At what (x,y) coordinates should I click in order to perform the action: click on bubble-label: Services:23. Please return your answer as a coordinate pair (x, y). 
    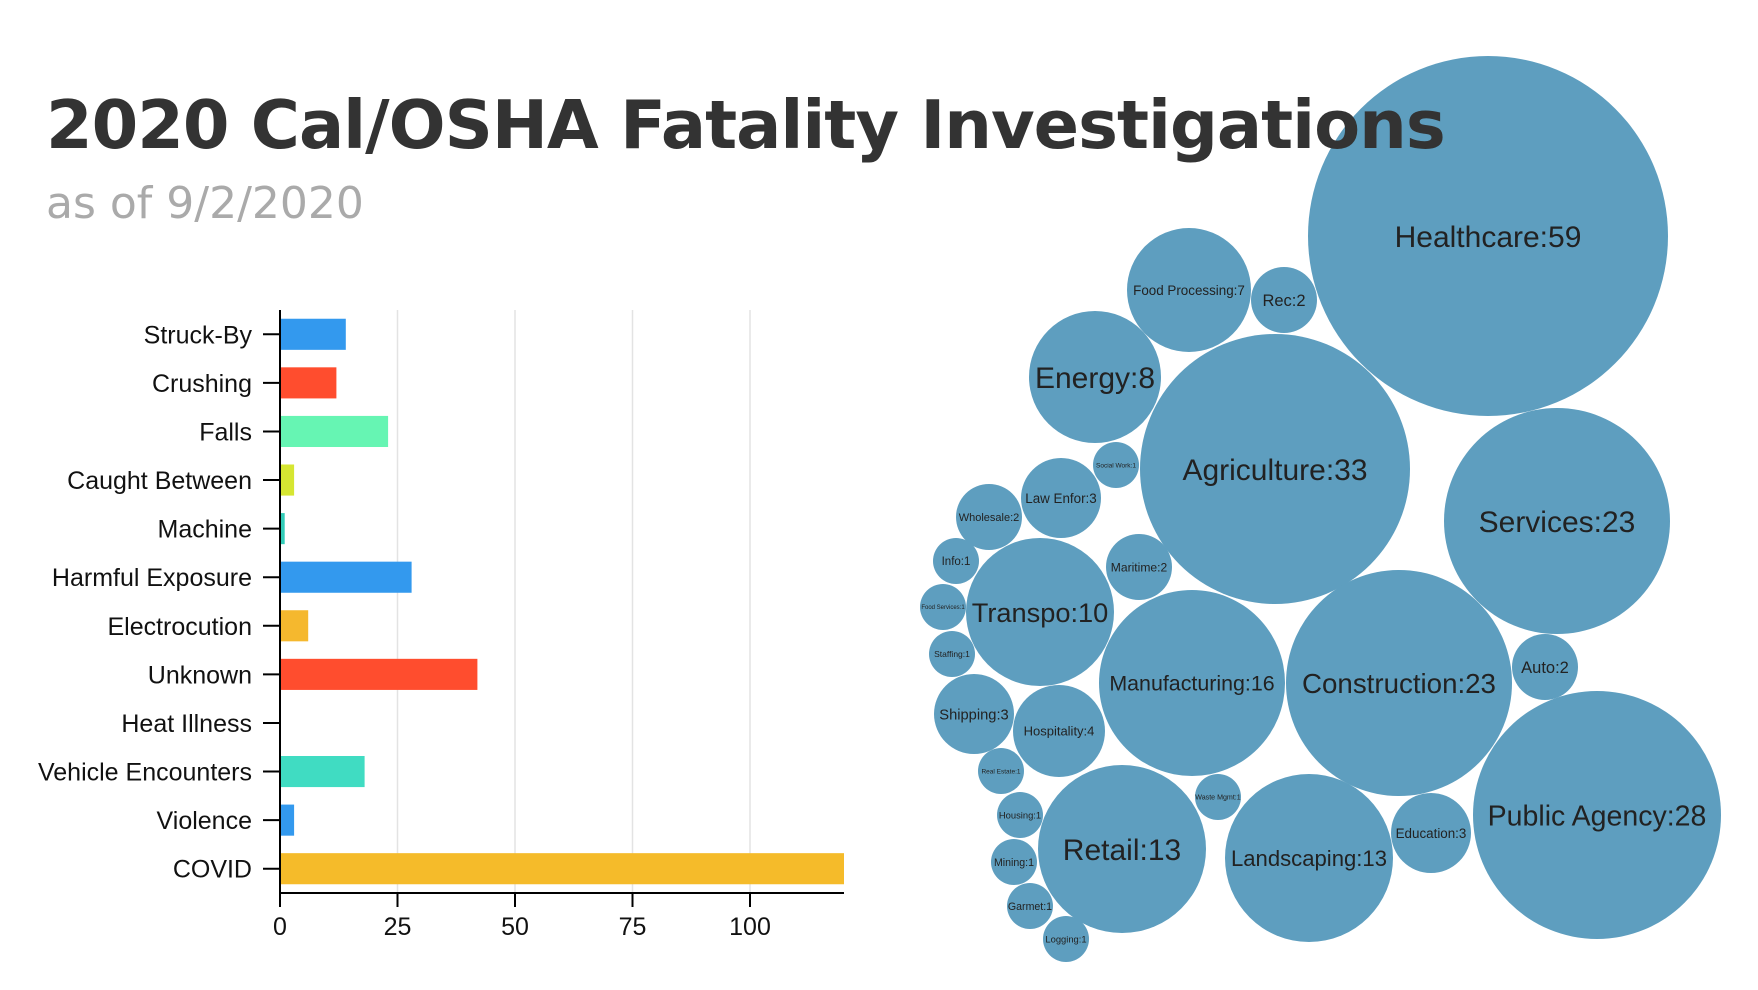
    Looking at the image, I should click on (1557, 522).